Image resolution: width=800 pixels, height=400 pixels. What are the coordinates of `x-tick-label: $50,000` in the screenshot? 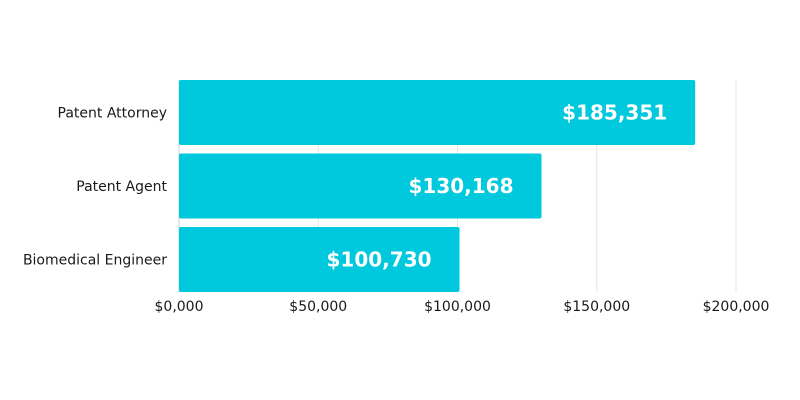 It's located at (318, 307).